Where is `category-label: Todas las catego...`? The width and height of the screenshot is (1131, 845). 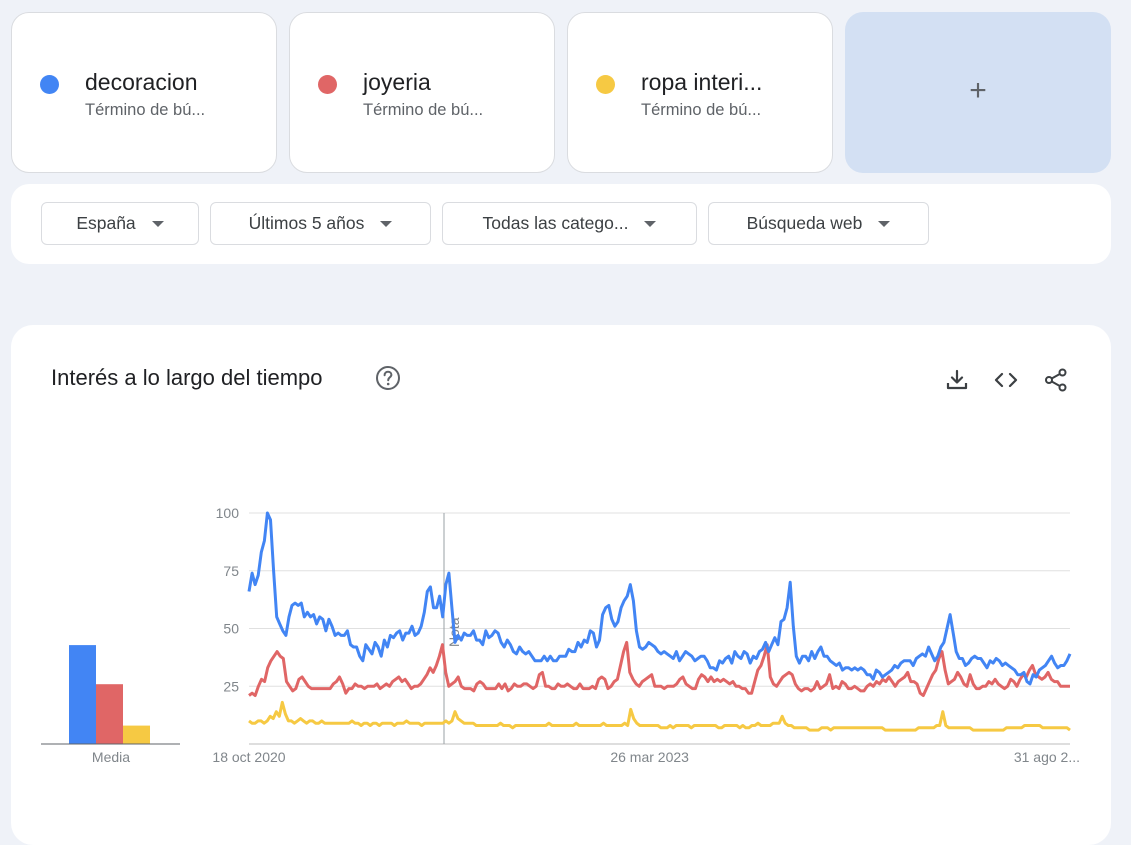 category-label: Todas las catego... is located at coordinates (555, 223).